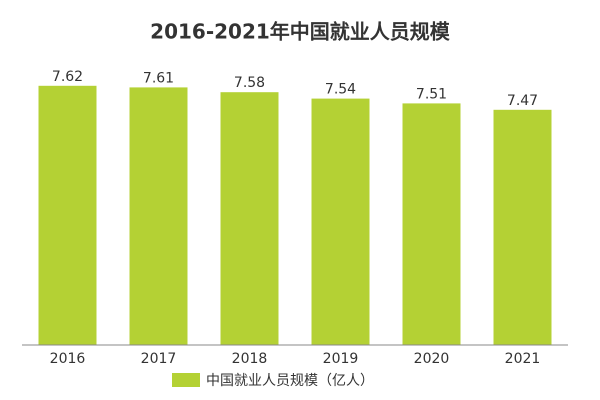 The image size is (600, 400). Describe the element at coordinates (250, 359) in the screenshot. I see `x-tick-label: 2018` at that location.